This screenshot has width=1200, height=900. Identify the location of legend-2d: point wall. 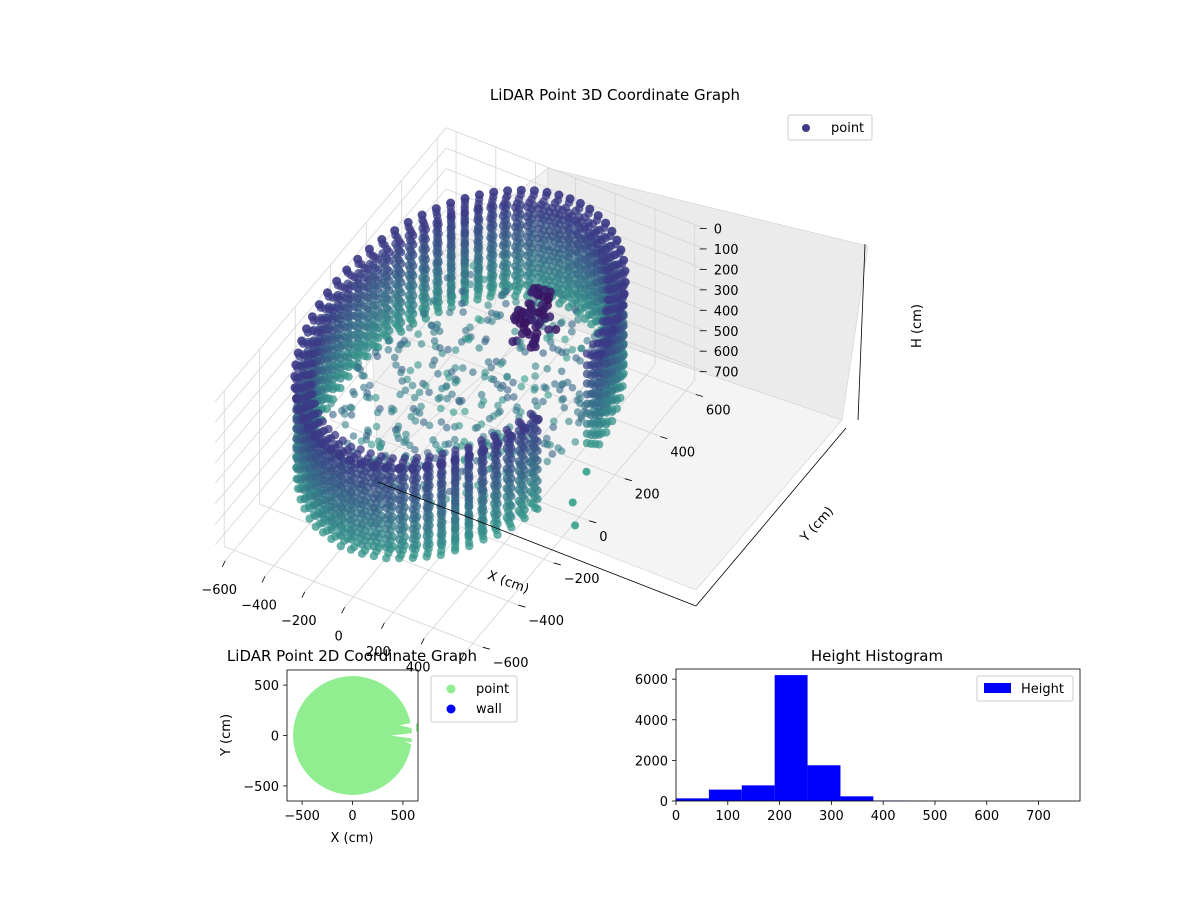
(474, 699).